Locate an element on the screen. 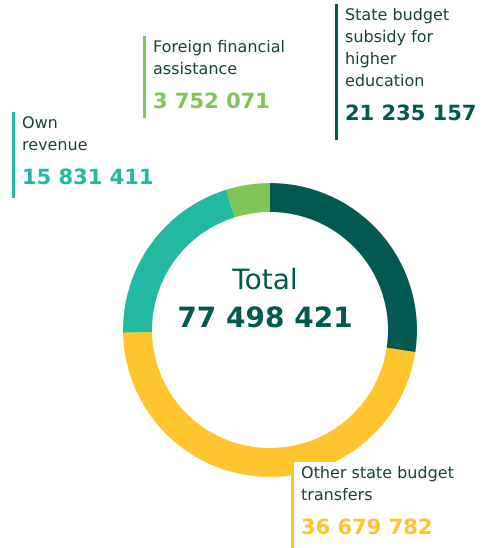  text: 77 498 421 is located at coordinates (265, 318).